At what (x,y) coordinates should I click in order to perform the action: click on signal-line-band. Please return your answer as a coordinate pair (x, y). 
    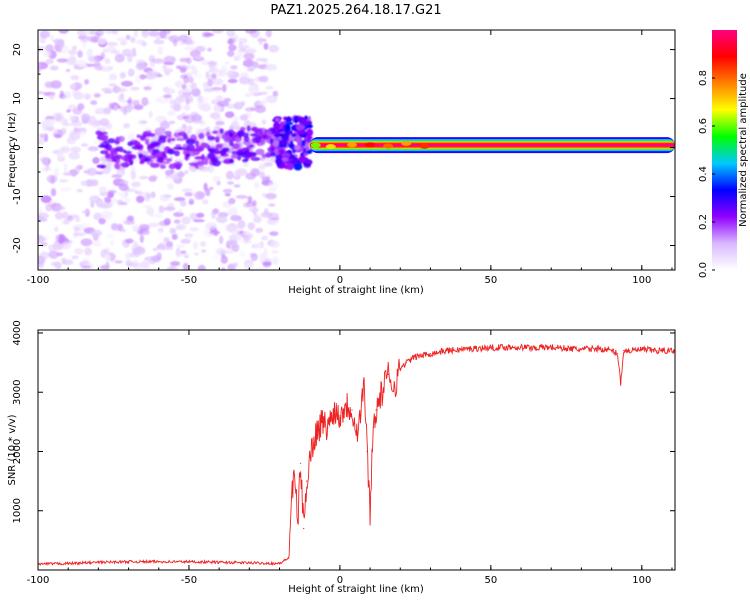
    Looking at the image, I should click on (492, 145).